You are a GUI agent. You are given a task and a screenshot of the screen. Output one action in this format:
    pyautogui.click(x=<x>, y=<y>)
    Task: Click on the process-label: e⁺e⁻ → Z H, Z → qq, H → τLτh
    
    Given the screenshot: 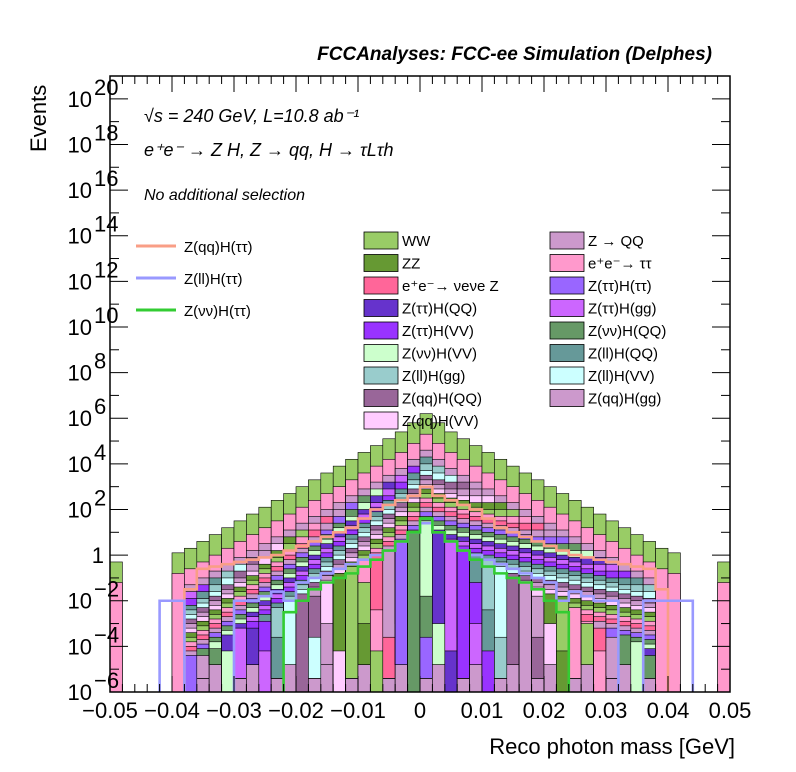 What is the action you would take?
    pyautogui.click(x=269, y=150)
    